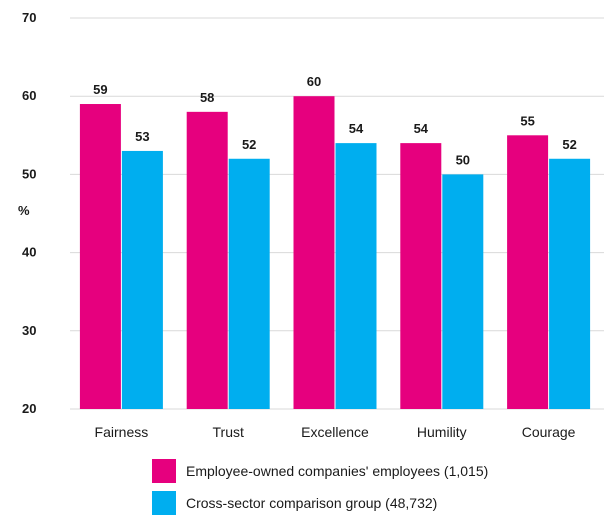 This screenshot has width=604, height=515. Describe the element at coordinates (122, 432) in the screenshot. I see `x-category-label: Fairness` at that location.